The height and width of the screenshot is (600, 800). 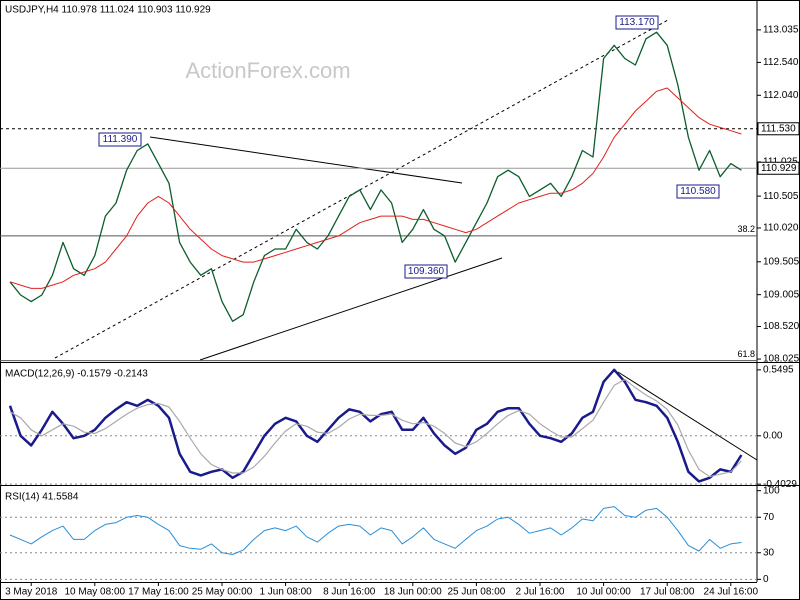 I want to click on x-tick-label: 10 Jul 00:00, so click(x=603, y=592).